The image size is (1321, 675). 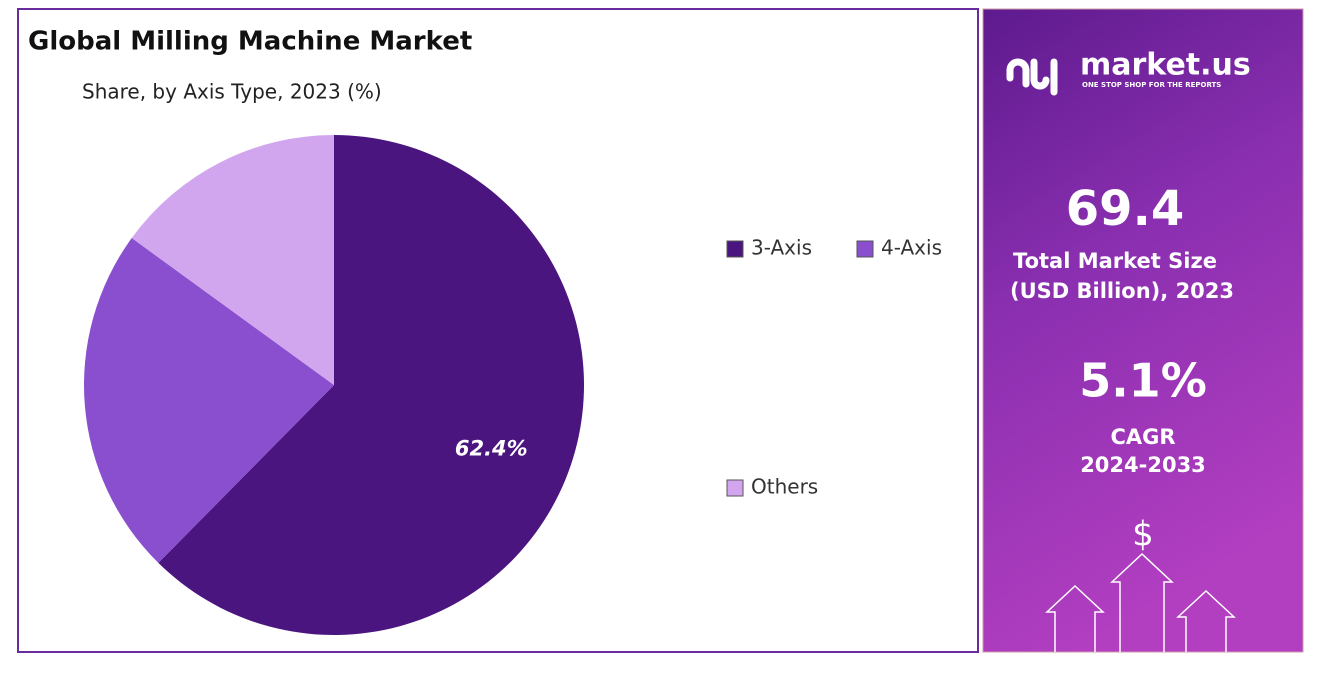 I want to click on chart-title: Global Milling Machine Market, so click(x=250, y=42).